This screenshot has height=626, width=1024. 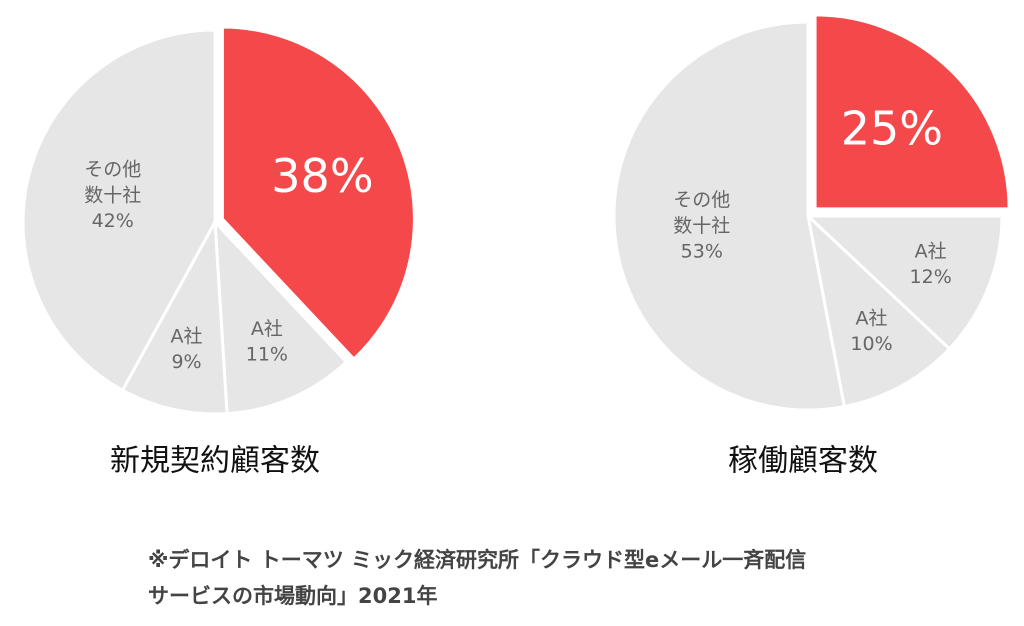 What do you see at coordinates (215, 461) in the screenshot?
I see `chart-title: 新規契約顧客数` at bounding box center [215, 461].